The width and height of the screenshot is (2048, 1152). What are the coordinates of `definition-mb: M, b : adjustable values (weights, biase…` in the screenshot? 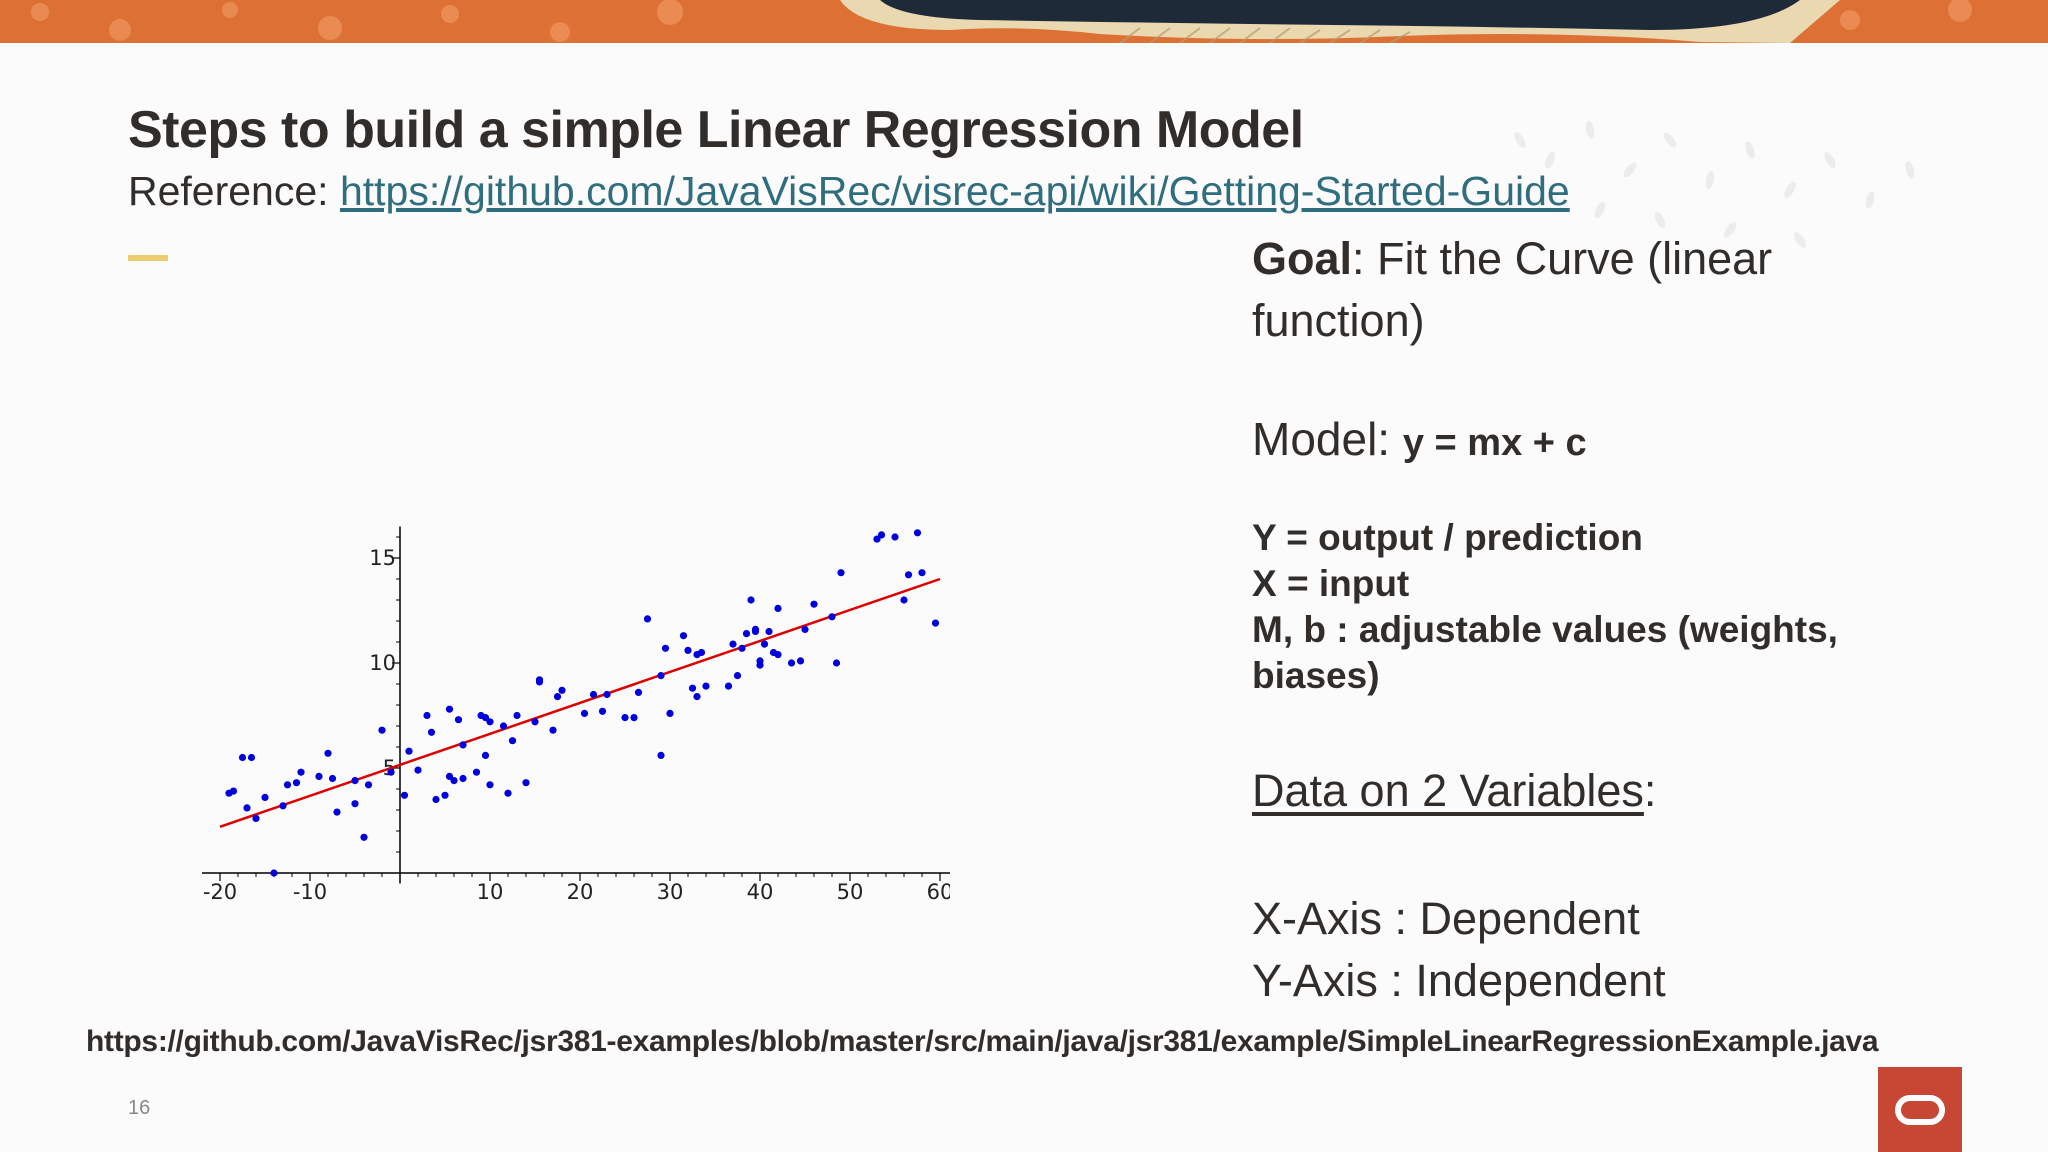 It's located at (1545, 652).